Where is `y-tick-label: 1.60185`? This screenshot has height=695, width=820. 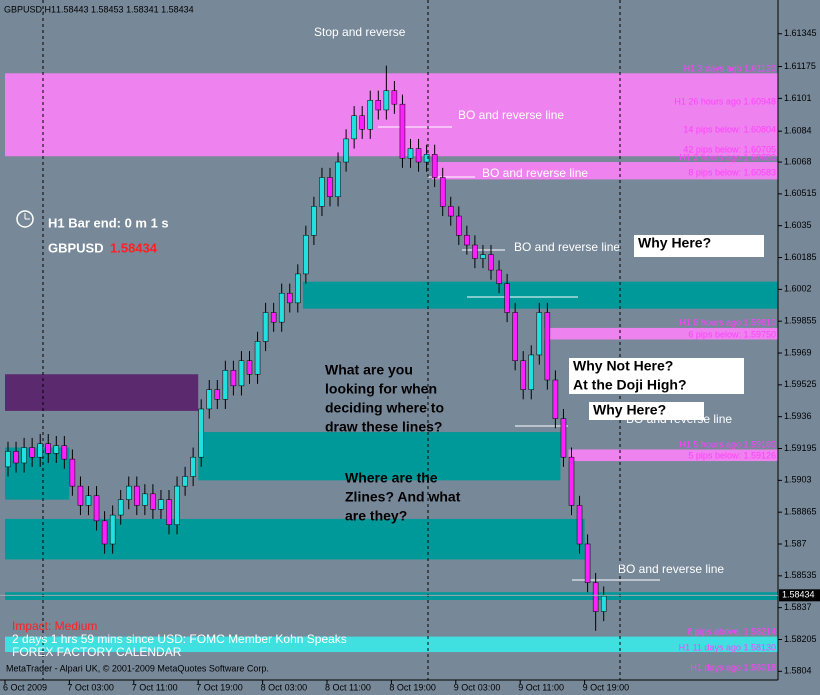 y-tick-label: 1.60185 is located at coordinates (800, 257).